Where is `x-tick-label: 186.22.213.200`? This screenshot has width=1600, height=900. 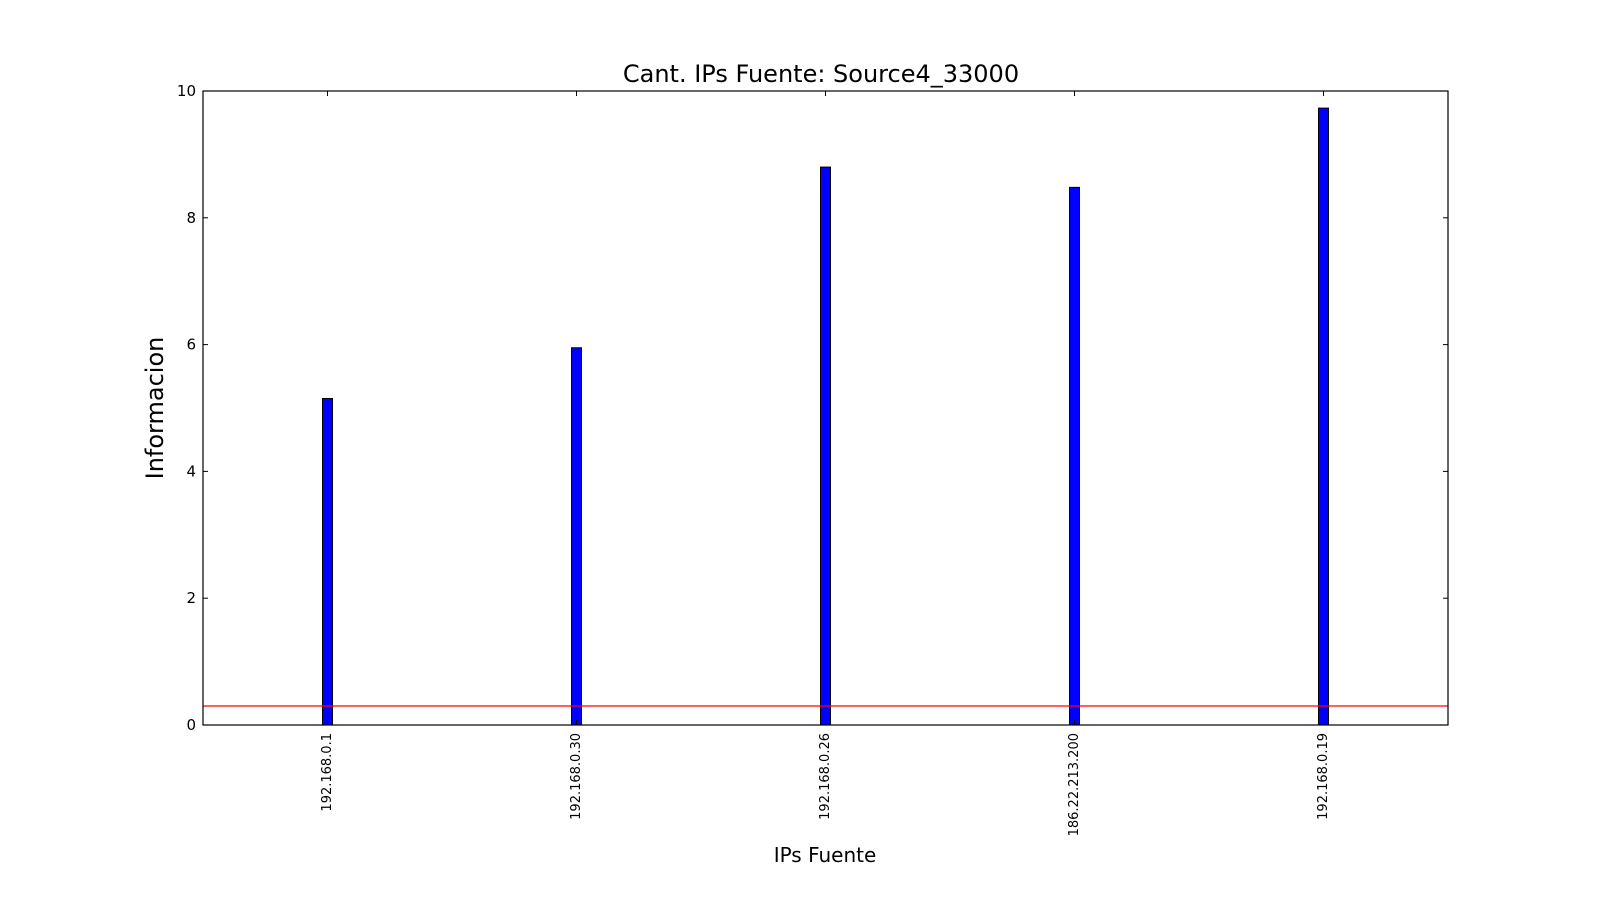 x-tick-label: 186.22.213.200 is located at coordinates (1074, 784).